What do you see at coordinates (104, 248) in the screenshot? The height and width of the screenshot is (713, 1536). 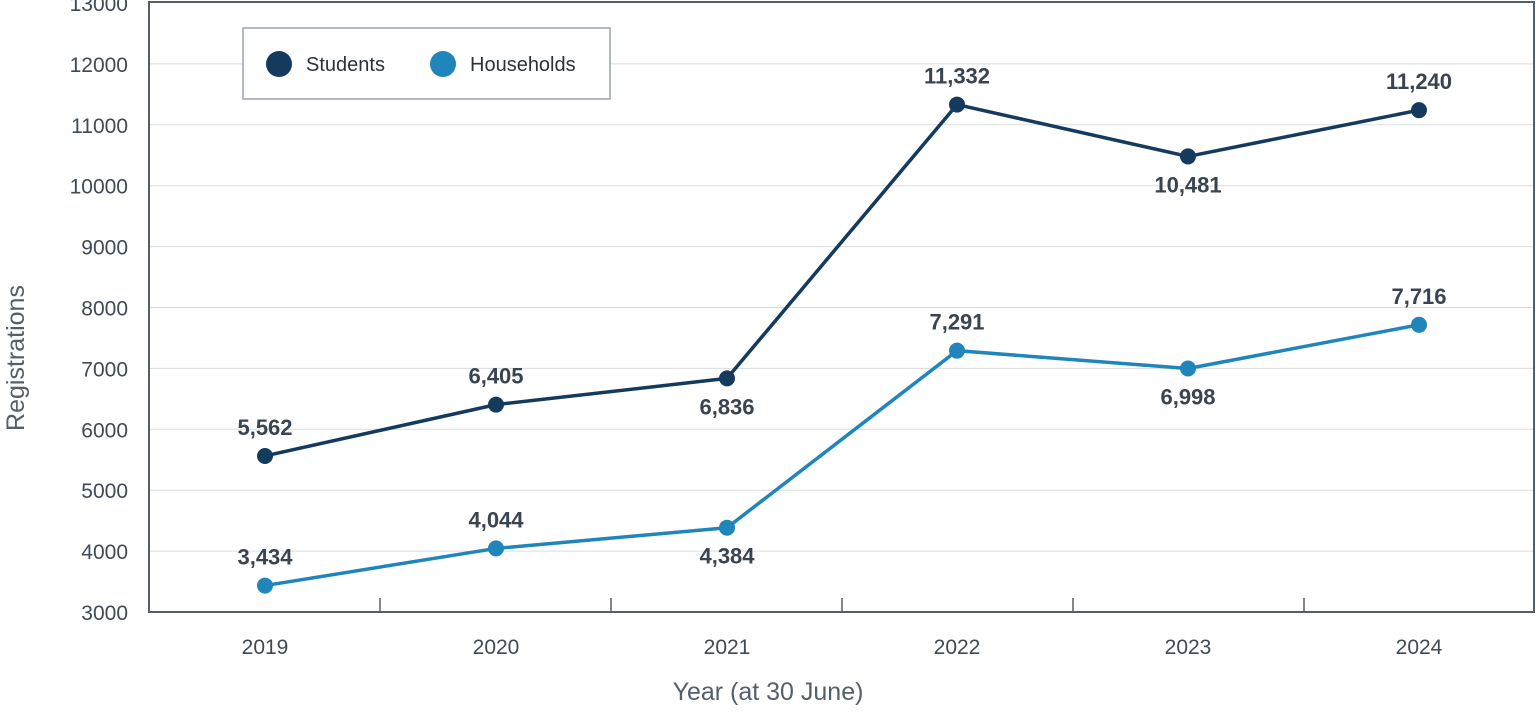 I see `y-tick-label-9000: 9000` at bounding box center [104, 248].